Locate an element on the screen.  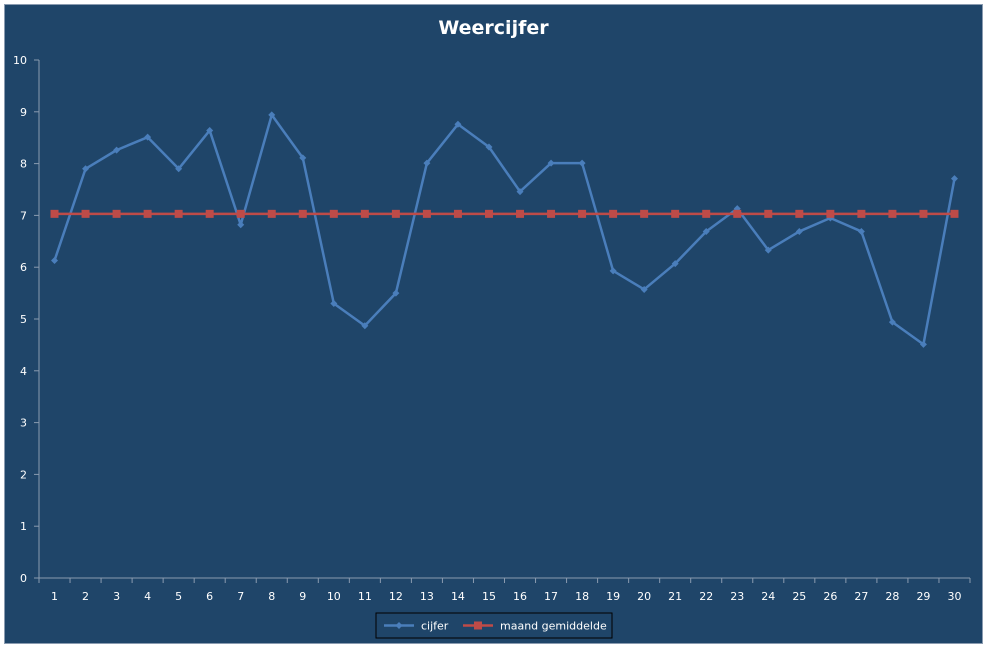
x-tick-label: 29 is located at coordinates (923, 596).